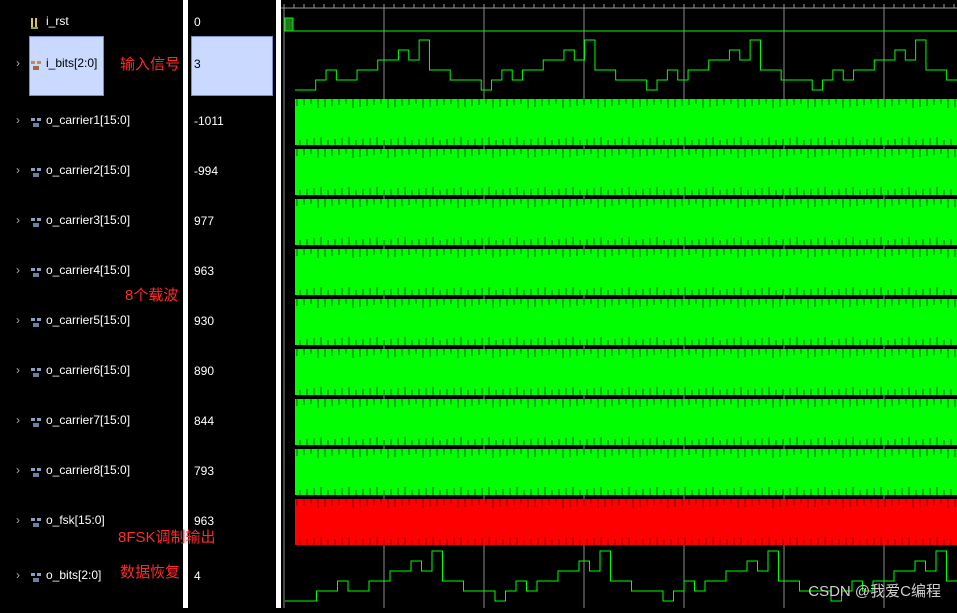 The width and height of the screenshot is (957, 613). I want to click on signal-value: 844, so click(204, 421).